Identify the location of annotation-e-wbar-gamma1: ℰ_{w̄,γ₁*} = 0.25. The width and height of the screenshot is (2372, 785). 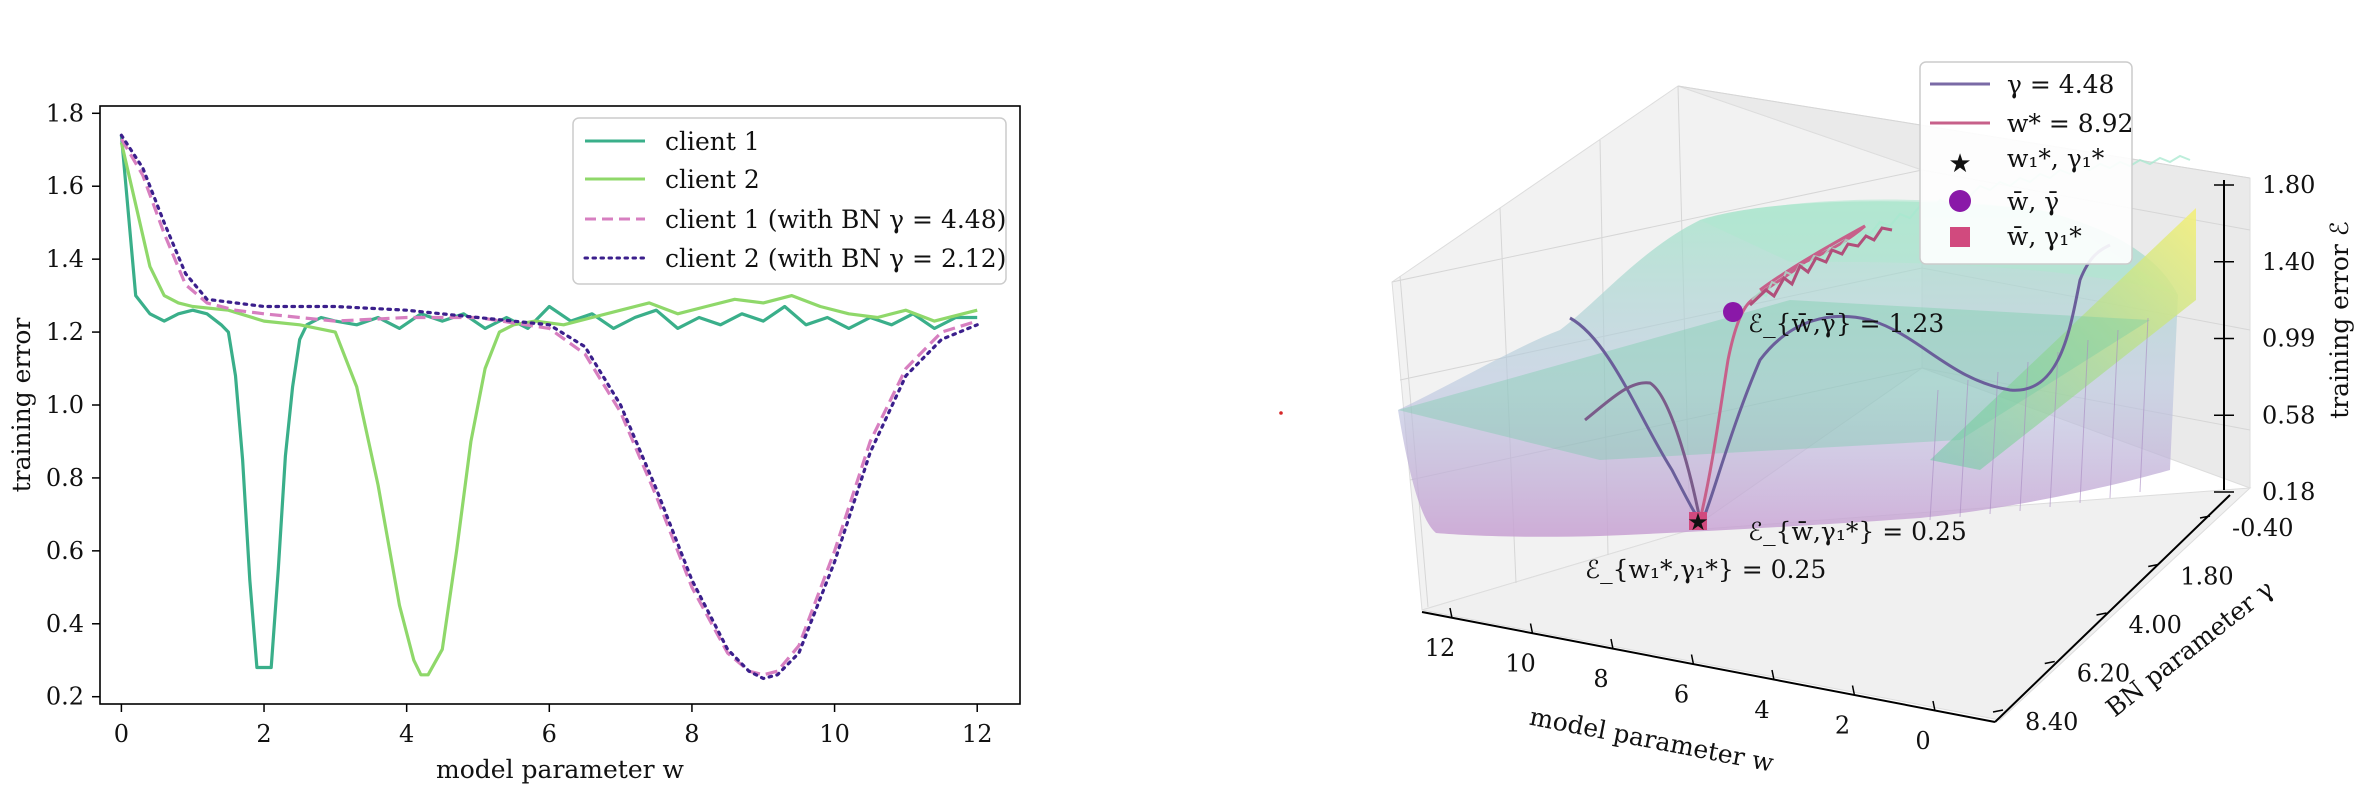
(1857, 531).